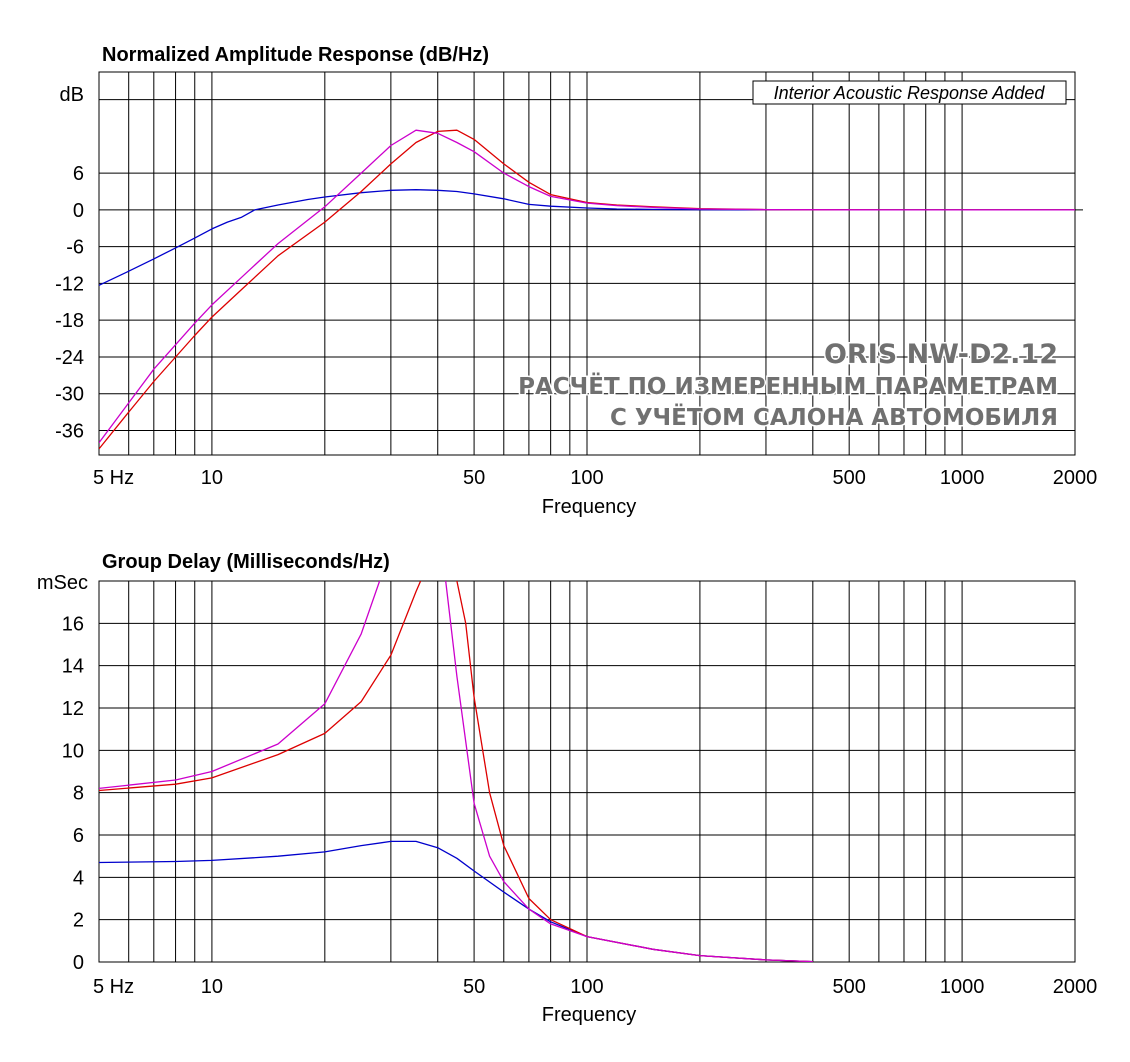 This screenshot has width=1130, height=1062. Describe the element at coordinates (78, 921) in the screenshot. I see `y-tick-label: 2` at that location.